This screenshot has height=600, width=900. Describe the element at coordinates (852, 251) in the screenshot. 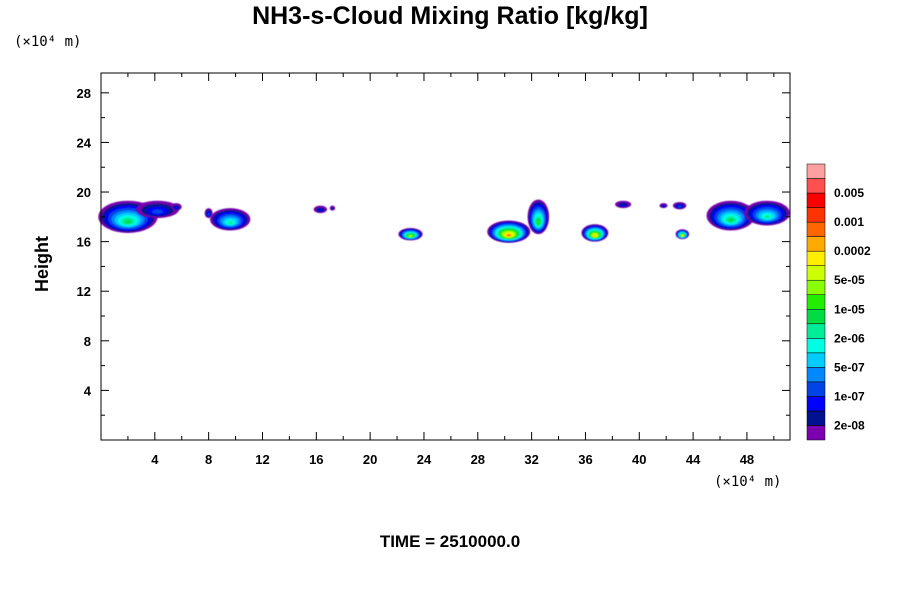

I see `colorbar-label: 0.0002` at that location.